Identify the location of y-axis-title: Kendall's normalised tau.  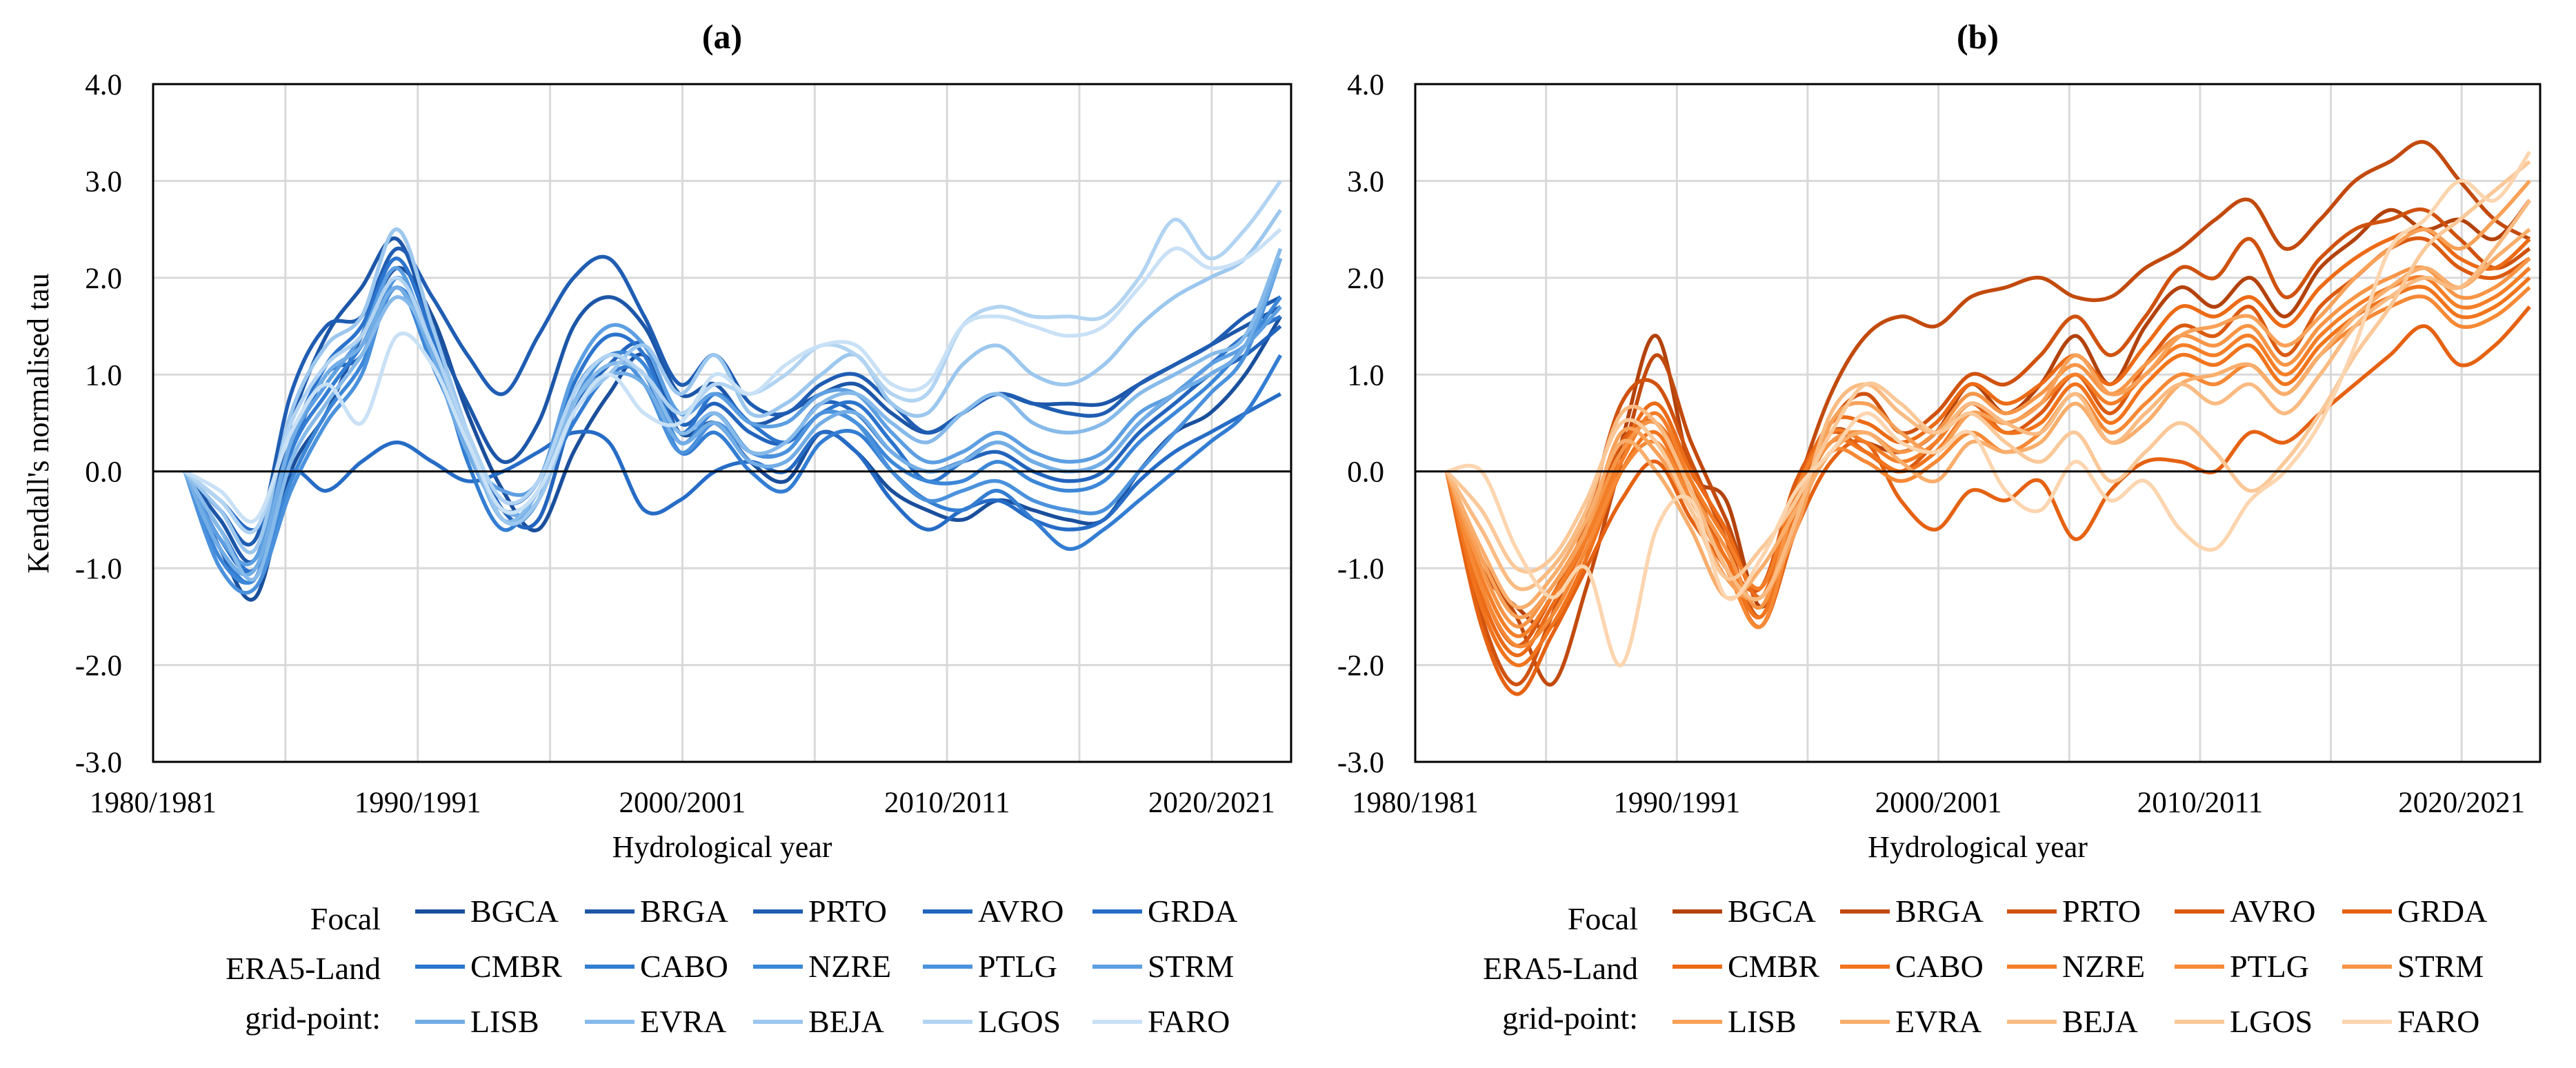
(38, 423).